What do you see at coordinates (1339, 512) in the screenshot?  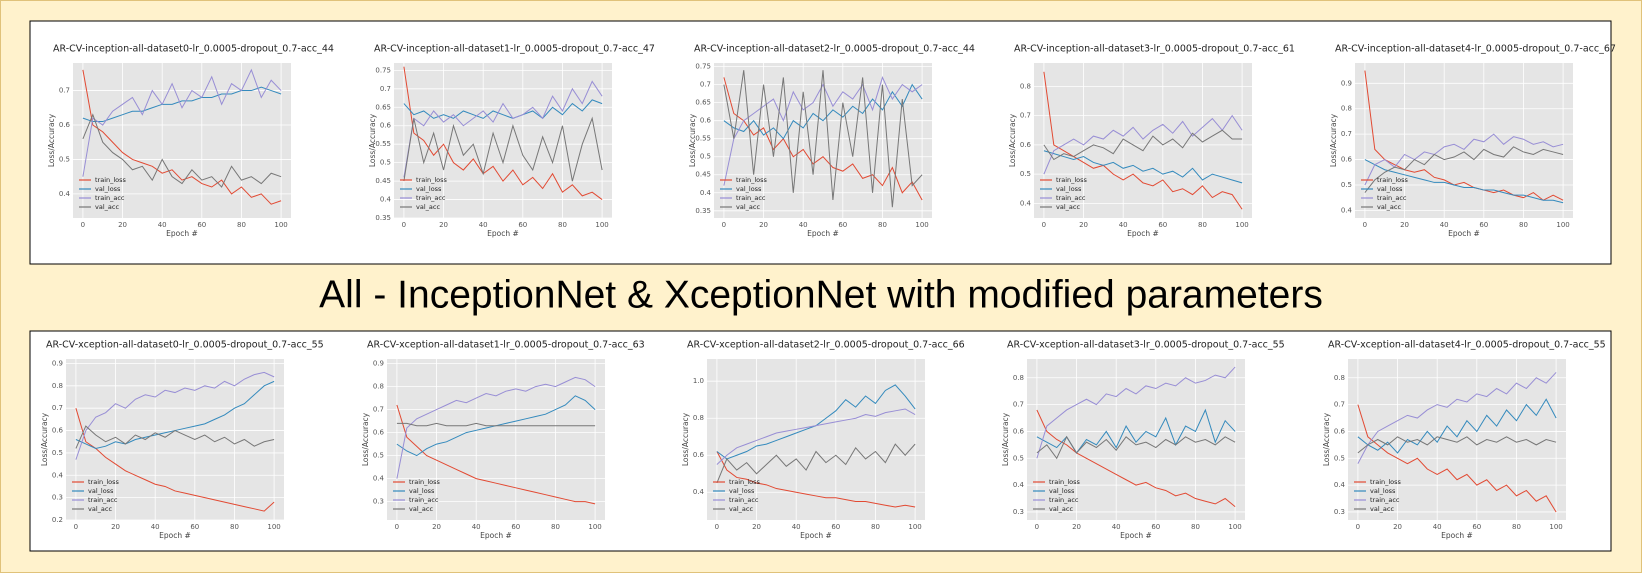 I see `y-tick-label: 0.3` at bounding box center [1339, 512].